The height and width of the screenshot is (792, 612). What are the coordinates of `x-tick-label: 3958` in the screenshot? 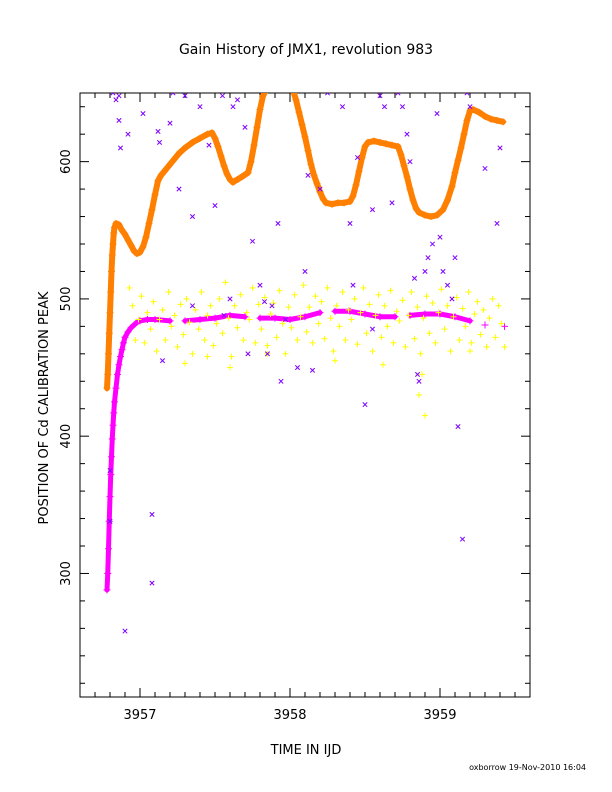 It's located at (289, 715).